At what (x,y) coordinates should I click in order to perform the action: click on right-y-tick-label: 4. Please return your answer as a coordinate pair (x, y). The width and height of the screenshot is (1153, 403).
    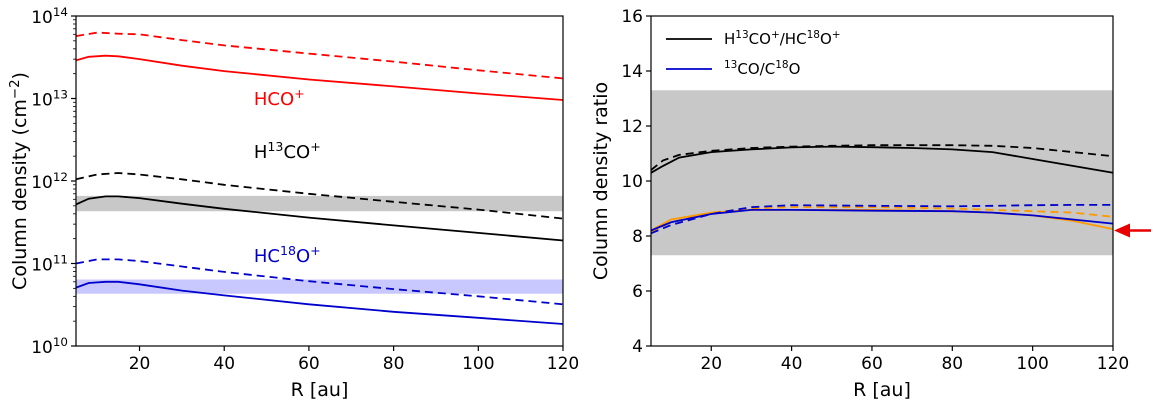
    Looking at the image, I should click on (637, 347).